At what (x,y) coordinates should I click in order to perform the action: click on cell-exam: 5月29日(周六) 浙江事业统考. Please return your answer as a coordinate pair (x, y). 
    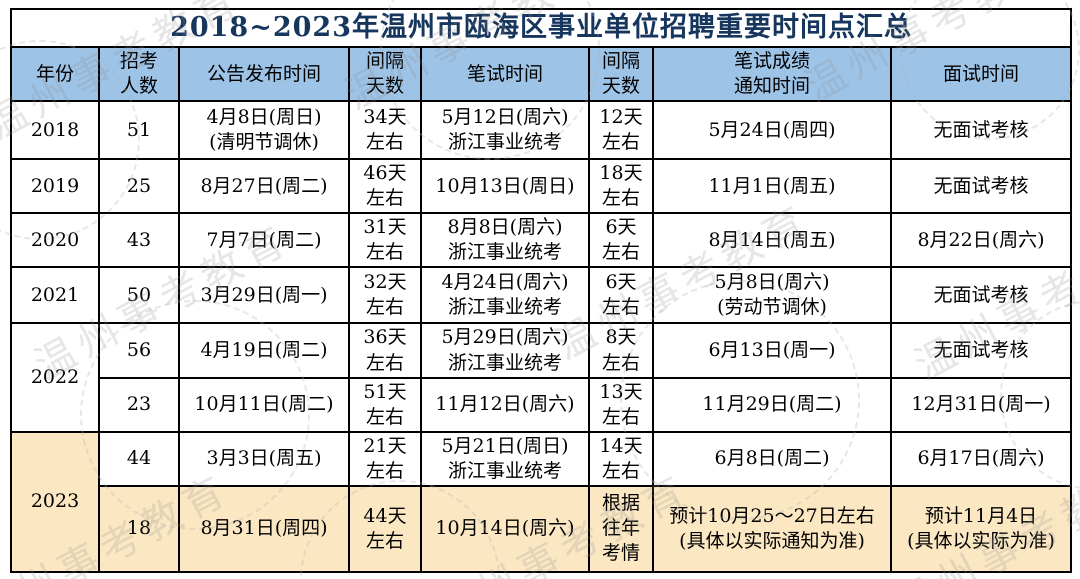
    Looking at the image, I should click on (505, 350).